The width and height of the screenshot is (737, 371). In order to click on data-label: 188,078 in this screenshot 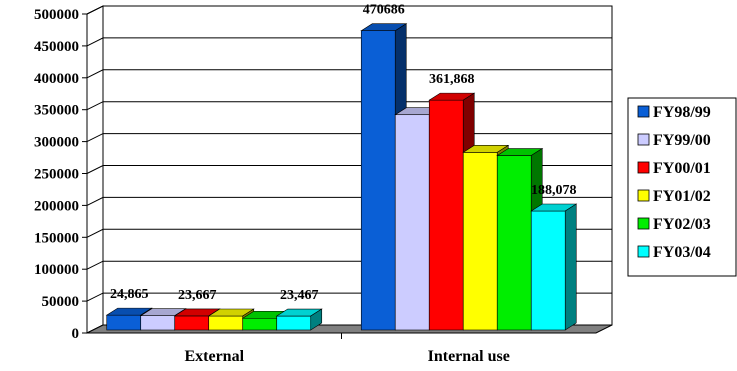, I will do `click(554, 190)`.